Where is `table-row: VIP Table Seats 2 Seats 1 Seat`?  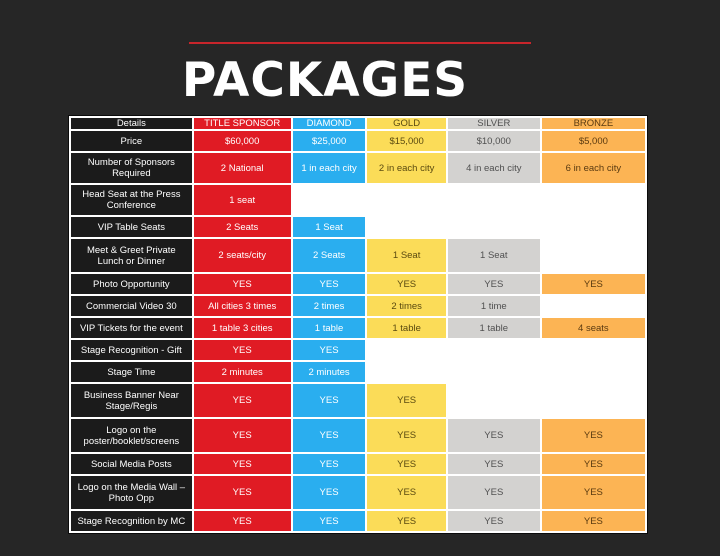
table-row: VIP Table Seats 2 Seats 1 Seat is located at coordinates (358, 227).